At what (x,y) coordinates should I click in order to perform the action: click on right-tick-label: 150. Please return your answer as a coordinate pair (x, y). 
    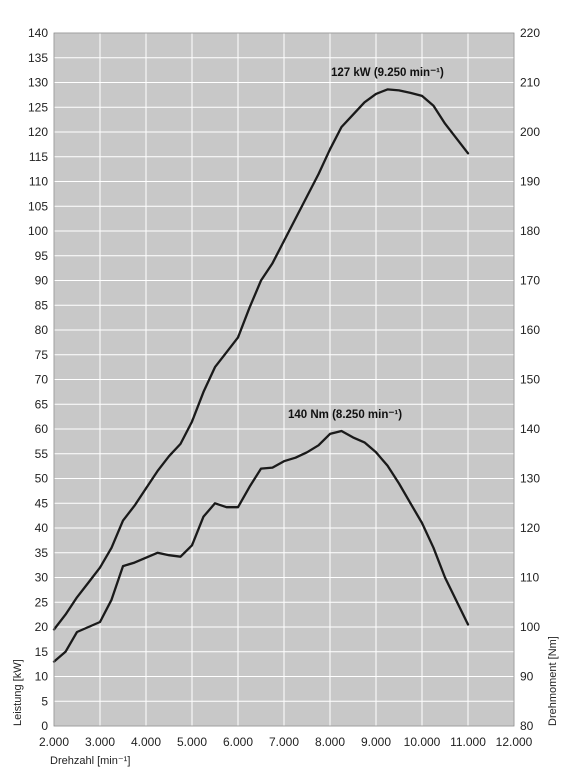
    Looking at the image, I should click on (530, 380).